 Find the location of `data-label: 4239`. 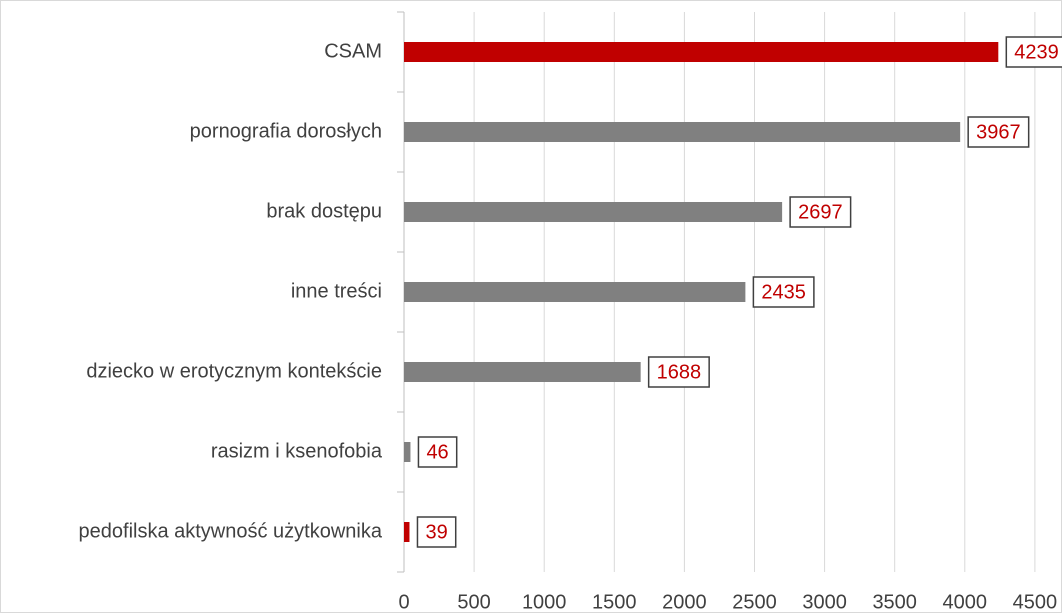

data-label: 4239 is located at coordinates (1036, 52).